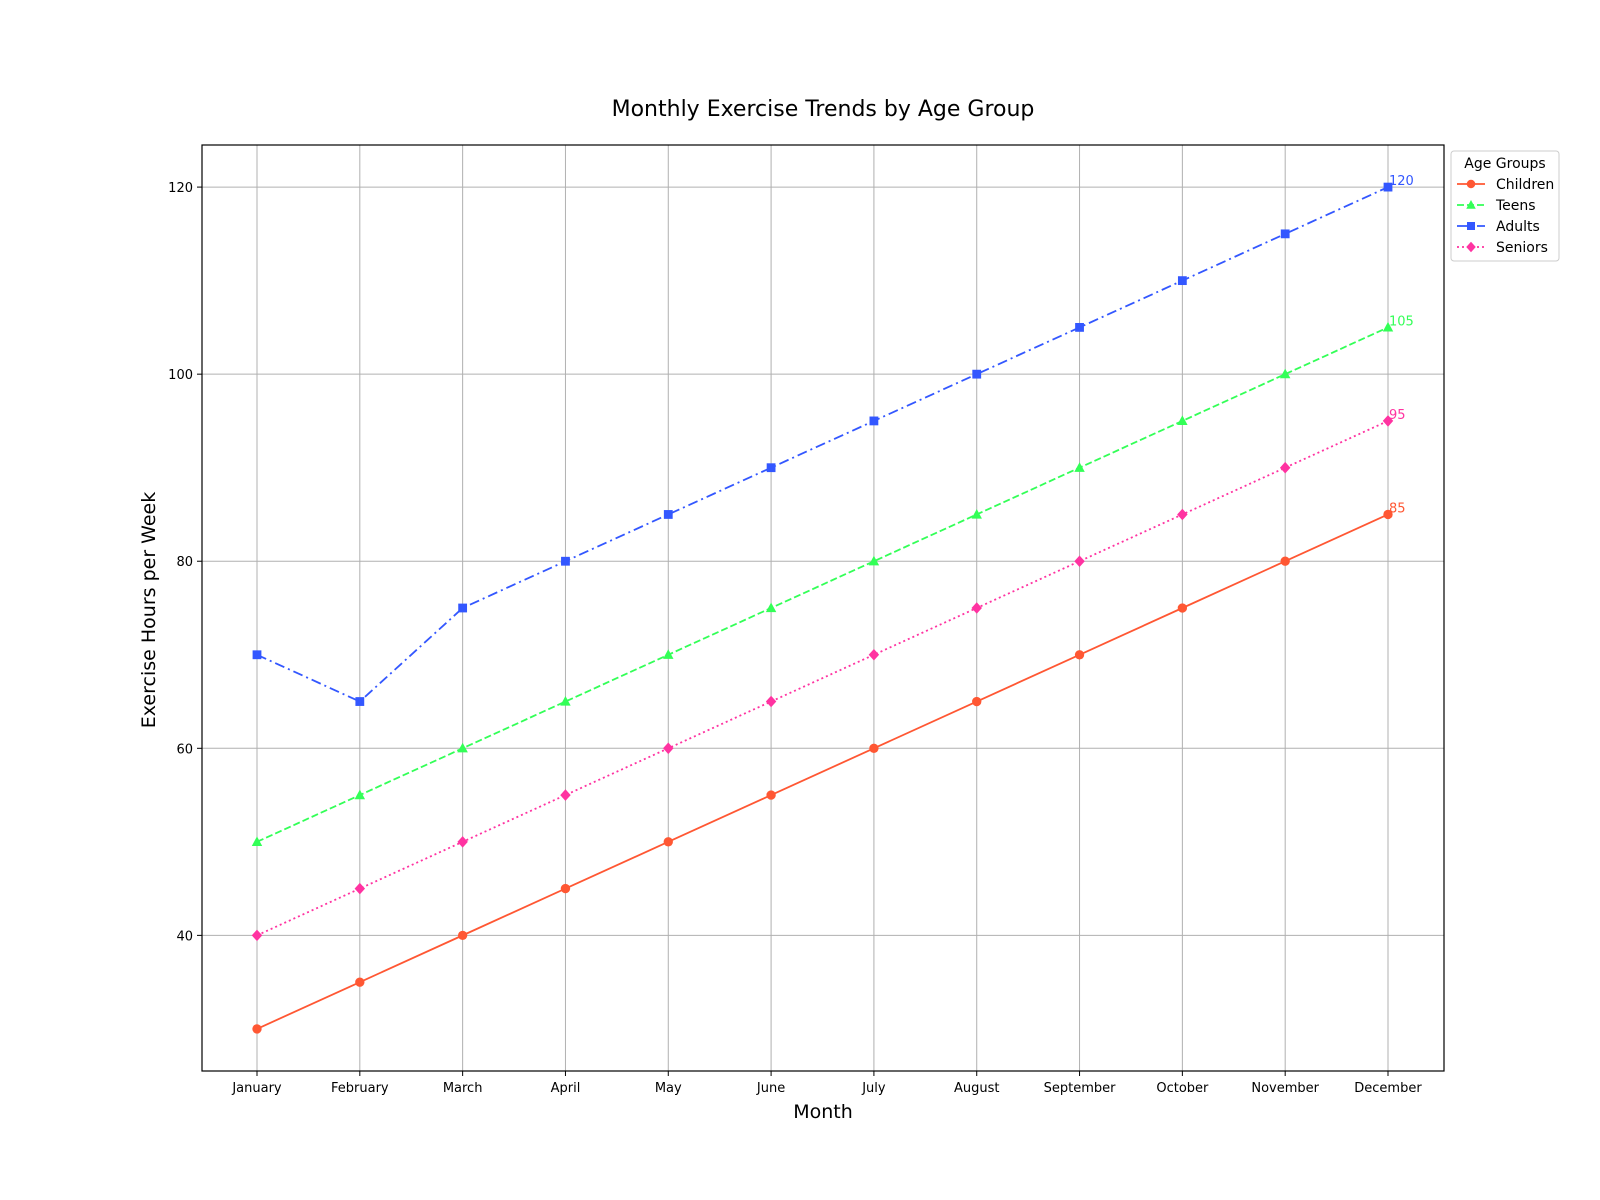 The height and width of the screenshot is (1200, 1600). What do you see at coordinates (770, 1088) in the screenshot?
I see `x-tick-label: June` at bounding box center [770, 1088].